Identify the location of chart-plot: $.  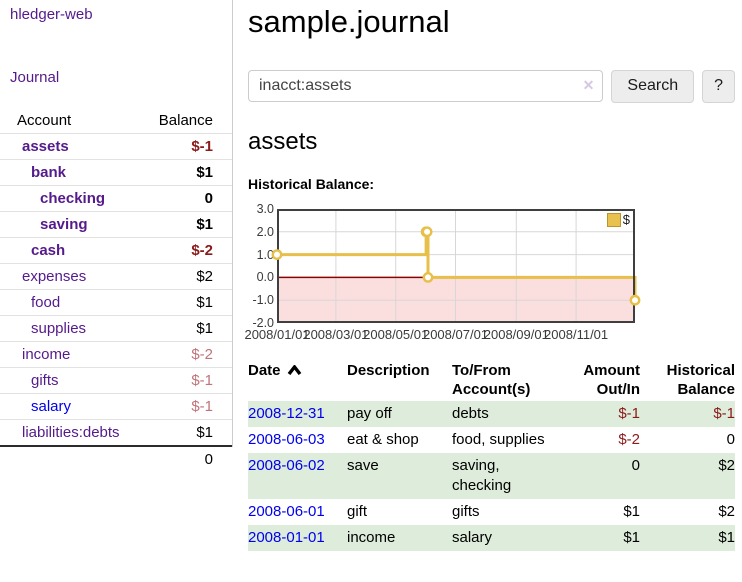
(456, 266).